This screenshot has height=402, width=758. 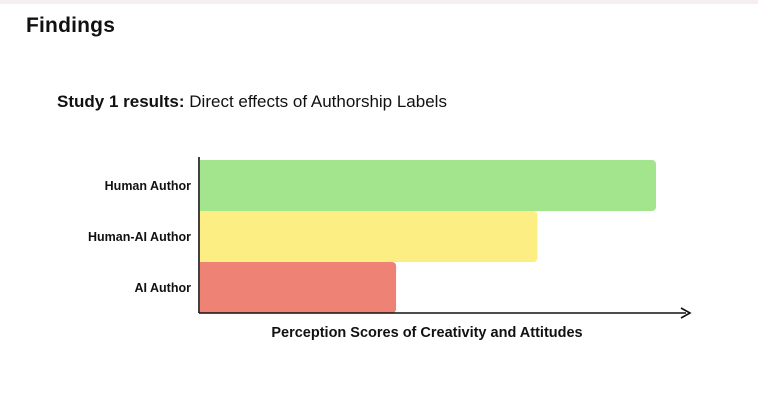 I want to click on bar-human-author, so click(x=428, y=185).